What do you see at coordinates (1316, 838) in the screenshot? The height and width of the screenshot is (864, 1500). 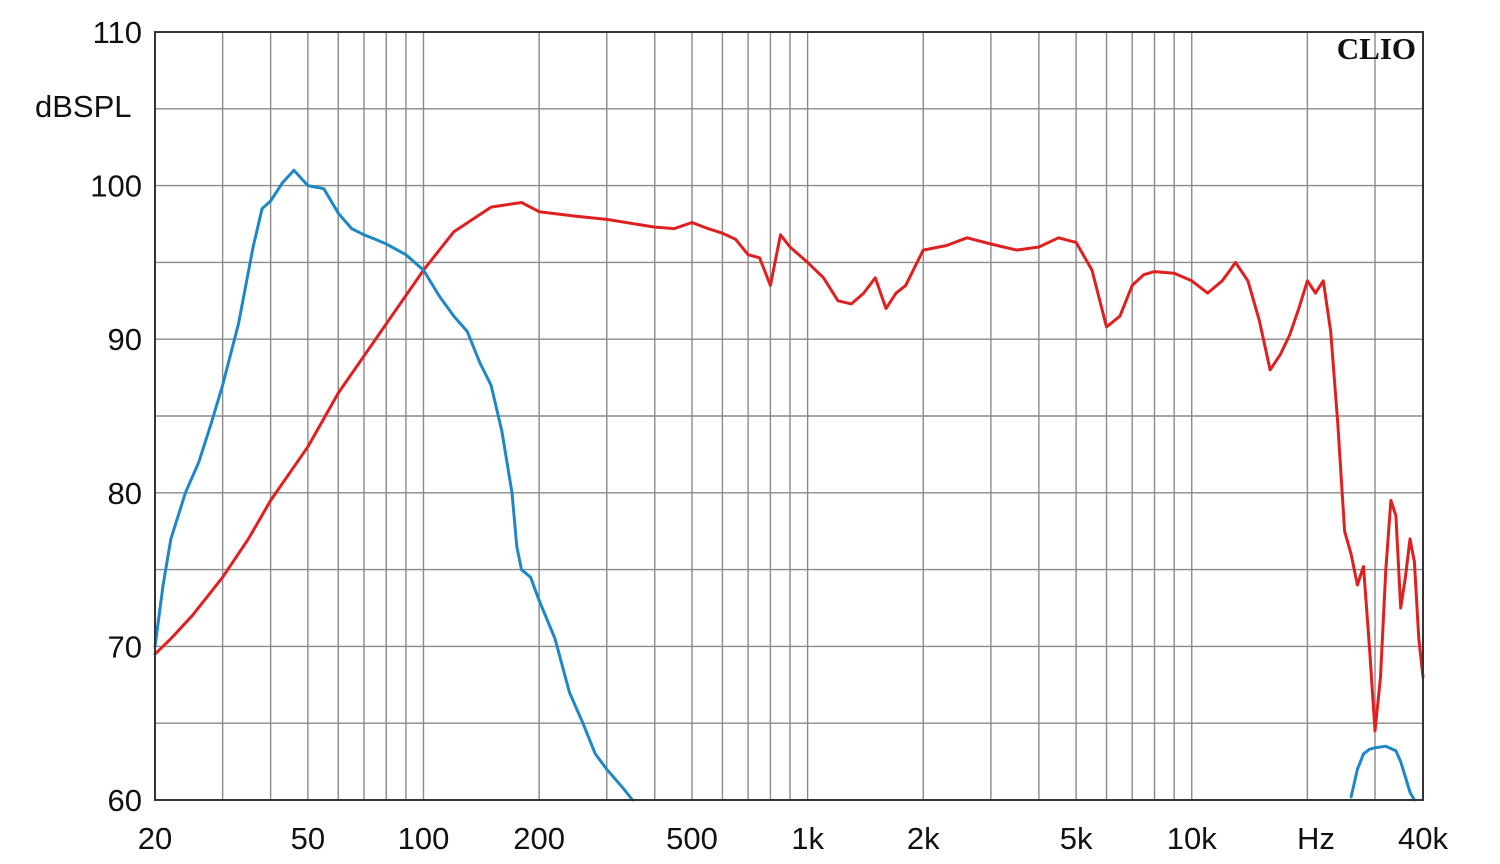 I see `x-axis-label: Hz` at bounding box center [1316, 838].